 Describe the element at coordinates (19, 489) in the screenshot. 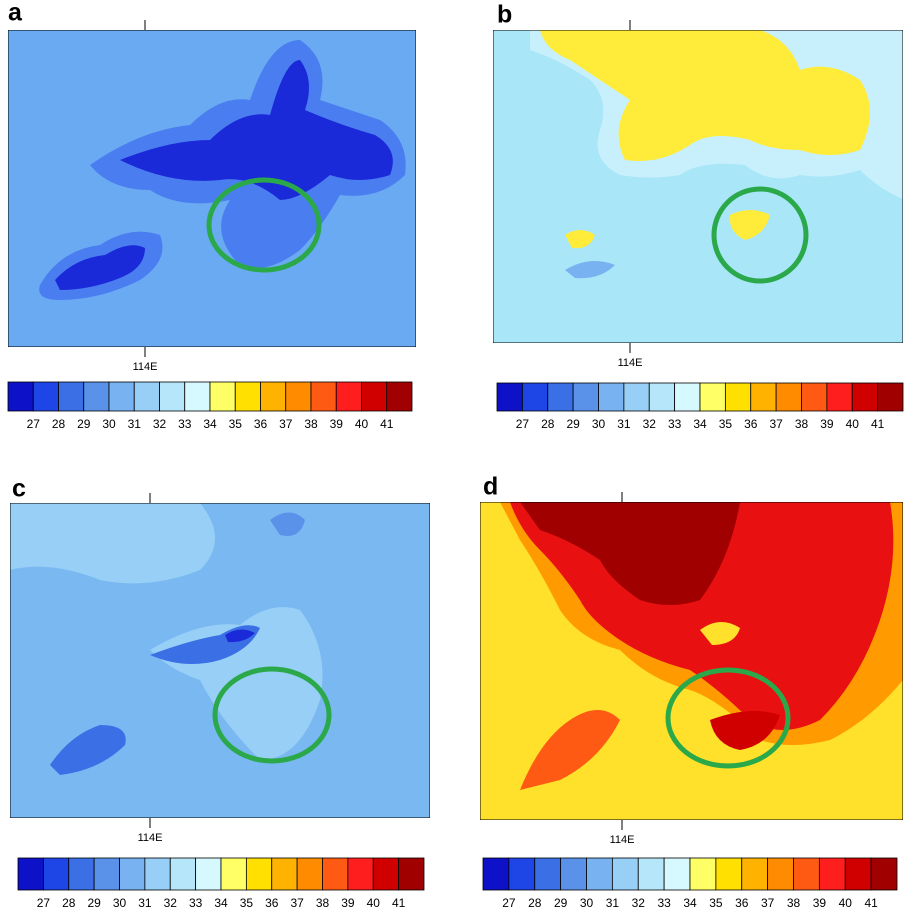

I see `panel-label: c` at that location.